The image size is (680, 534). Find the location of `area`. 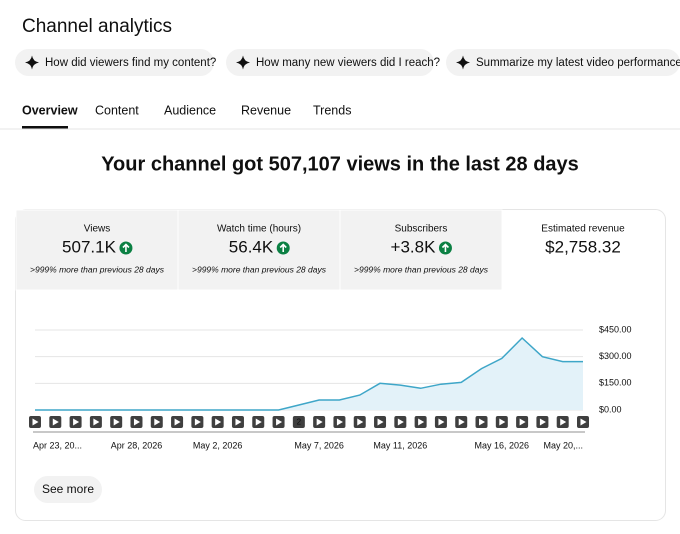

area is located at coordinates (309, 374).